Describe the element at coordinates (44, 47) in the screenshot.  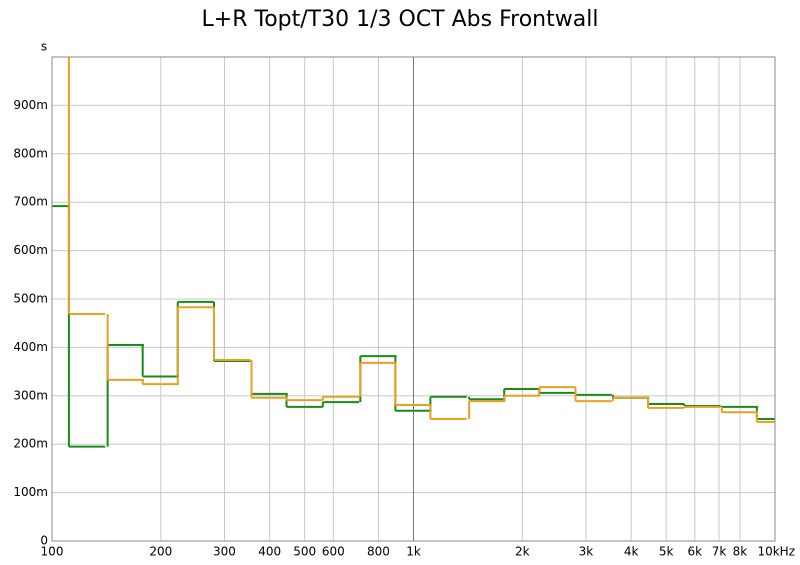
I see `y-unit: s` at that location.